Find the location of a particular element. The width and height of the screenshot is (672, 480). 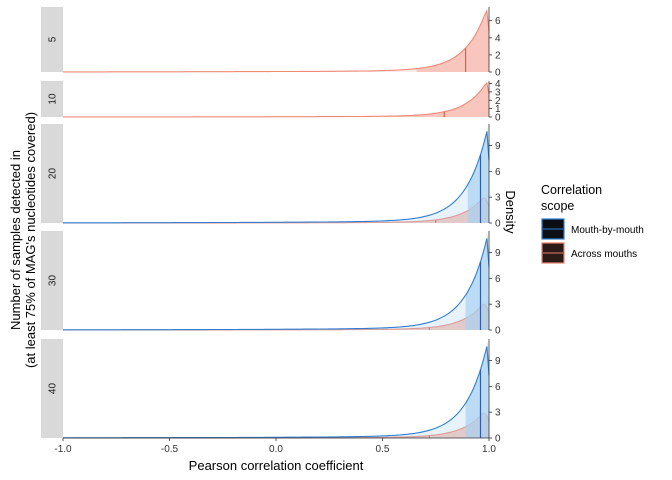

y-axis-title-line-1: Number of samples detected in is located at coordinates (15, 240).